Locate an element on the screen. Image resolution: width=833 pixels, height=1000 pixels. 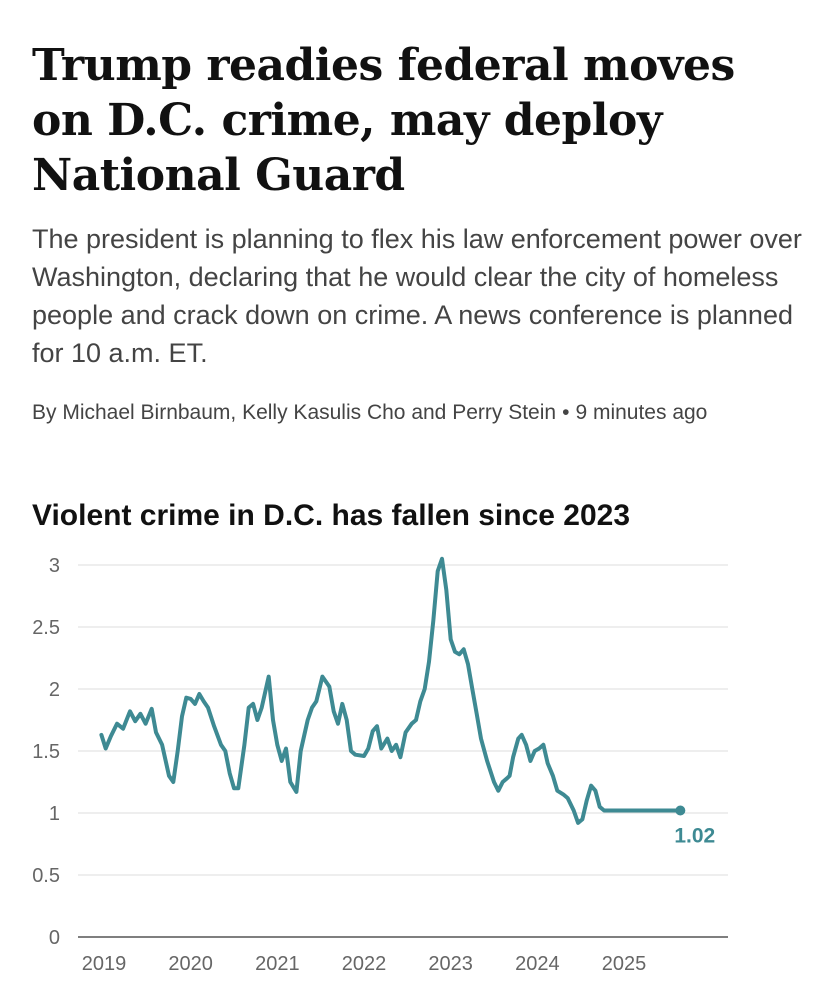
y-tick-label: 3 is located at coordinates (54, 566).